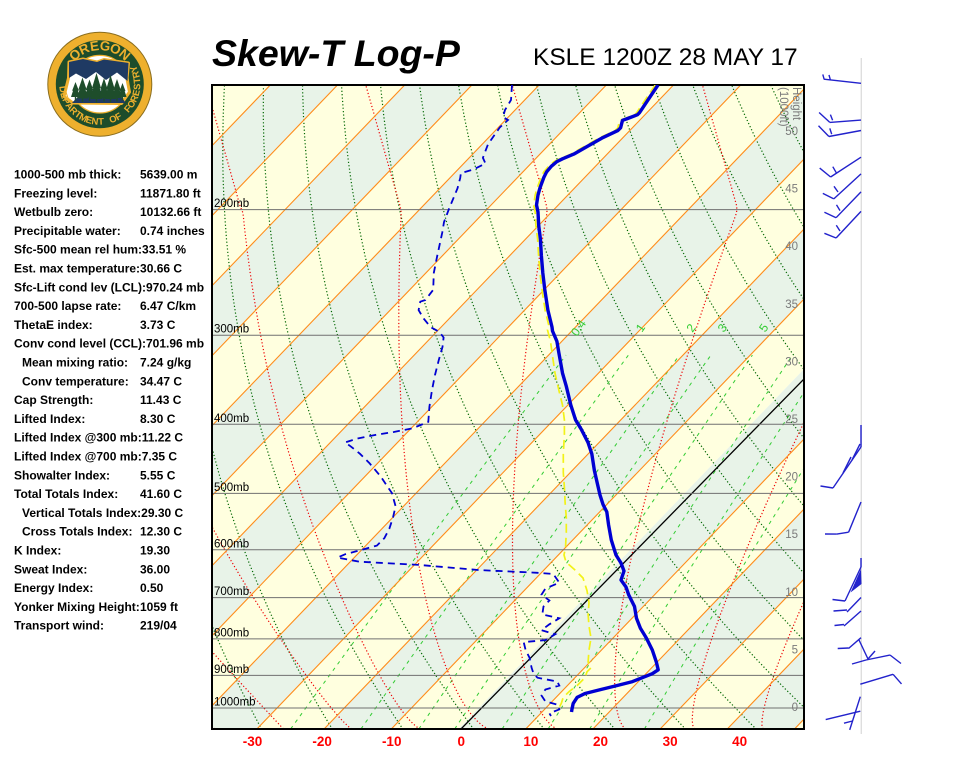 Image resolution: width=960 pixels, height=768 pixels. Describe the element at coordinates (67, 231) in the screenshot. I see `svg-text: Precipitable water:` at that location.